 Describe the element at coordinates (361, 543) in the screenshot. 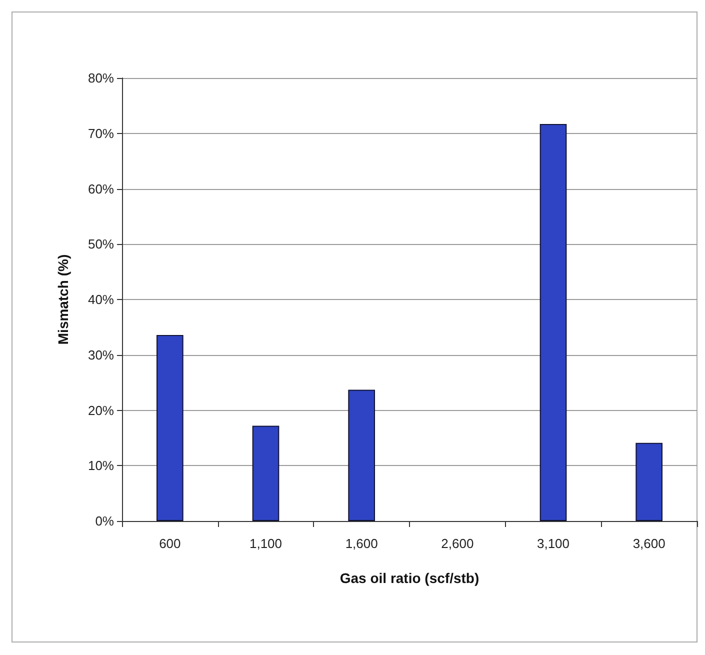

I see `x-tick-label: 1,600` at that location.